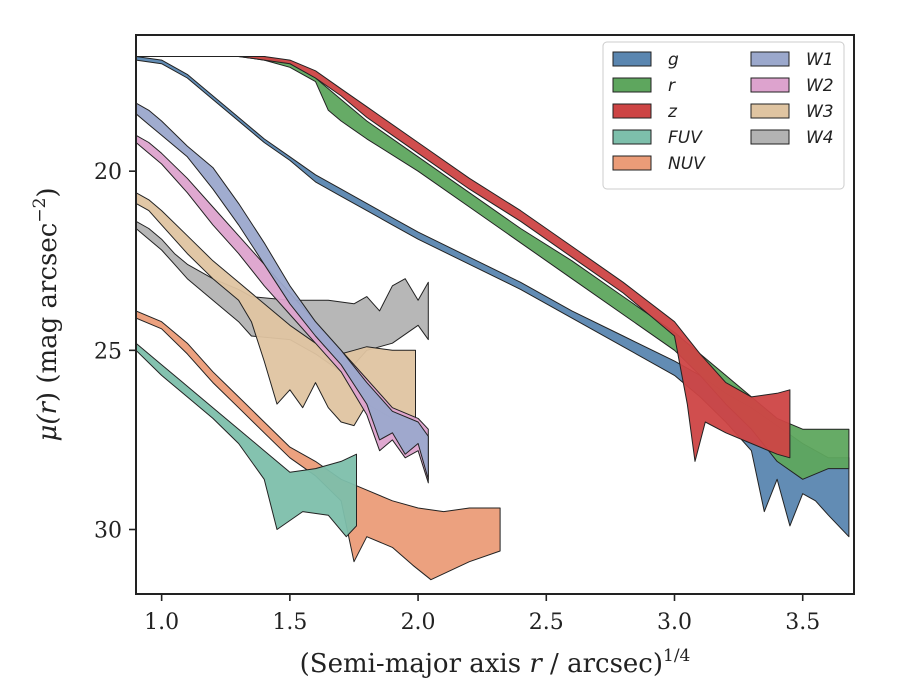 The image size is (900, 700). What do you see at coordinates (820, 60) in the screenshot?
I see `legend-label: W1` at bounding box center [820, 60].